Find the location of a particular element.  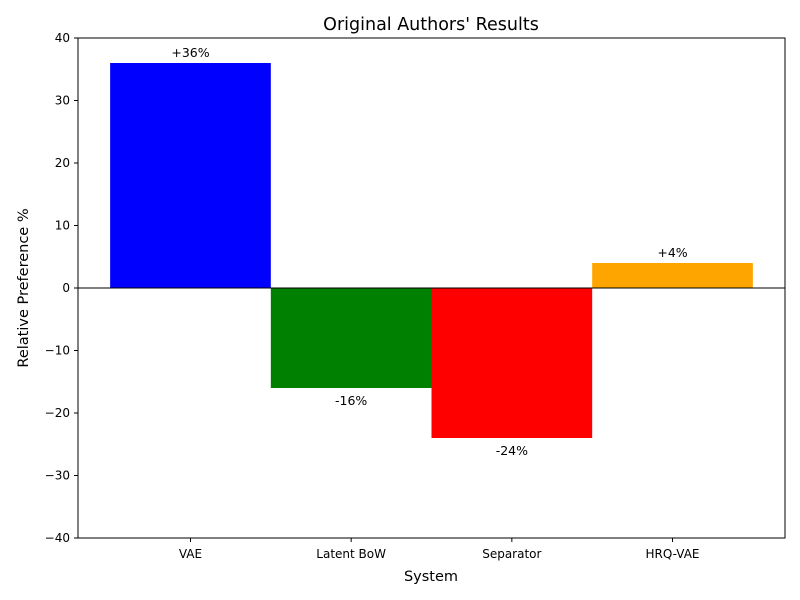

data-label: -24% is located at coordinates (512, 450).